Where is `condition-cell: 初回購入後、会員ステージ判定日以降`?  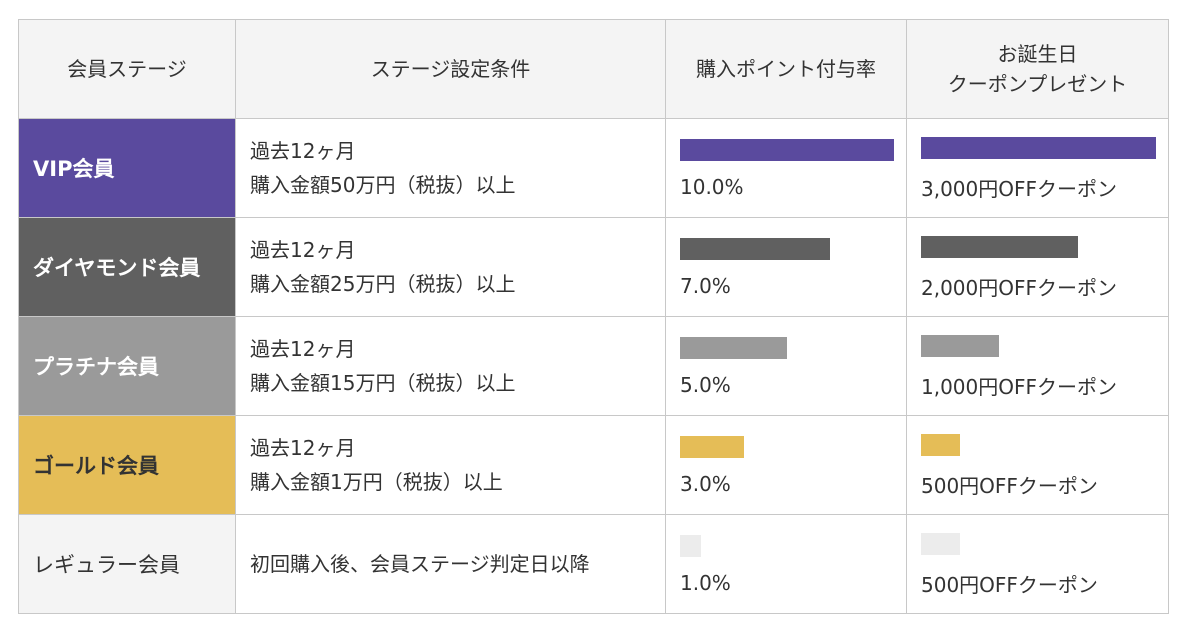 condition-cell: 初回購入後、会員ステージ判定日以降 is located at coordinates (450, 564).